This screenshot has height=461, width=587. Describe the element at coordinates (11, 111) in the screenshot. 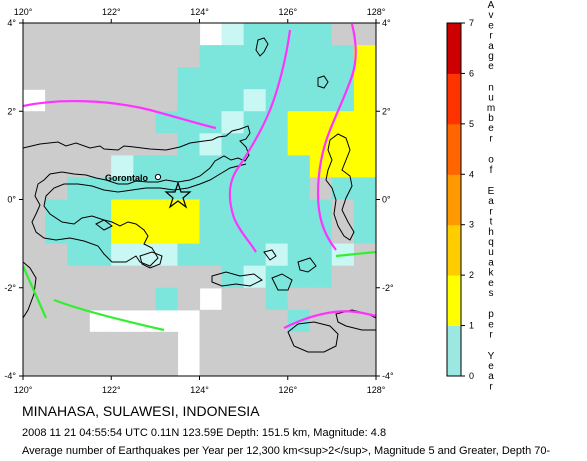

I see `y-tick-label-left: 2°` at that location.